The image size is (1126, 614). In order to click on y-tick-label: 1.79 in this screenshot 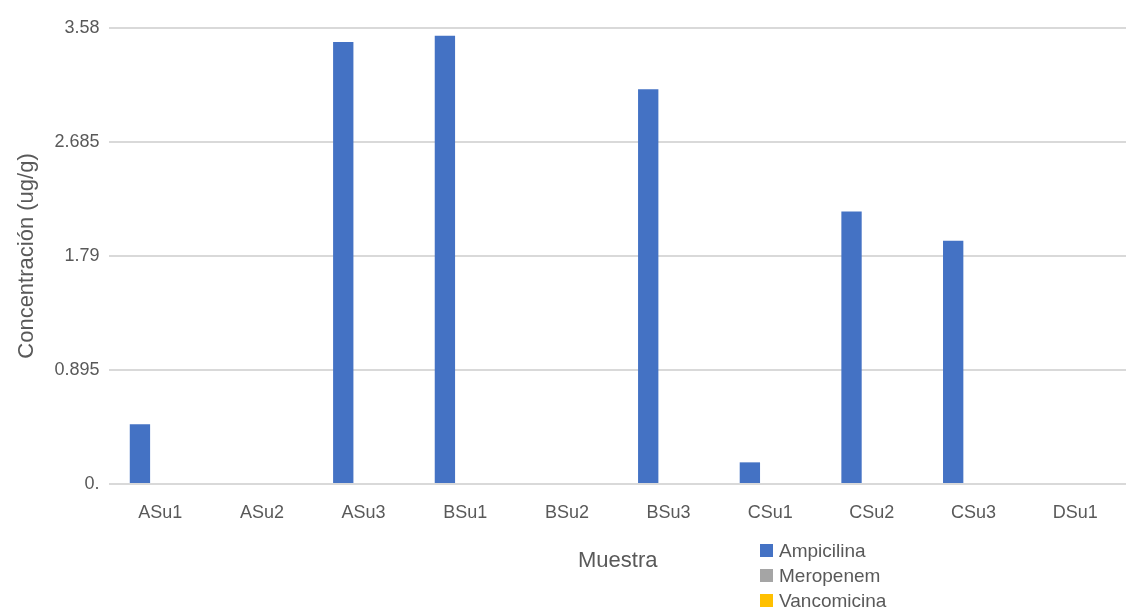, I will do `click(82, 254)`.